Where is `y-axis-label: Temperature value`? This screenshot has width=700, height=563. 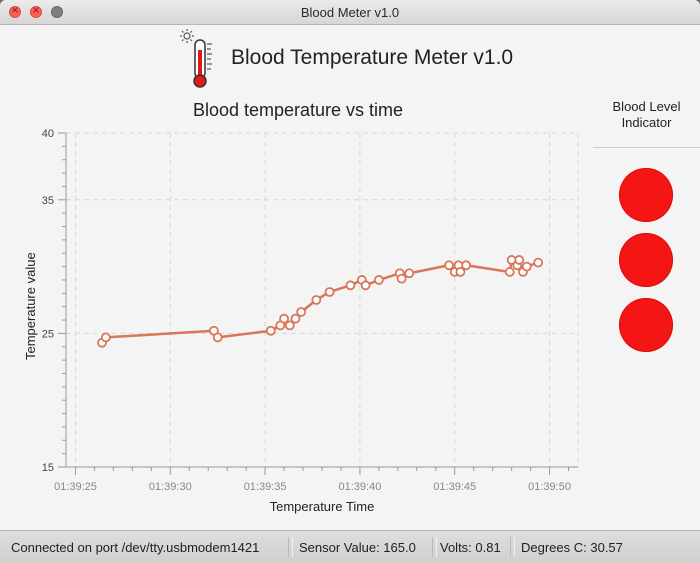 y-axis-label: Temperature value is located at coordinates (30, 306).